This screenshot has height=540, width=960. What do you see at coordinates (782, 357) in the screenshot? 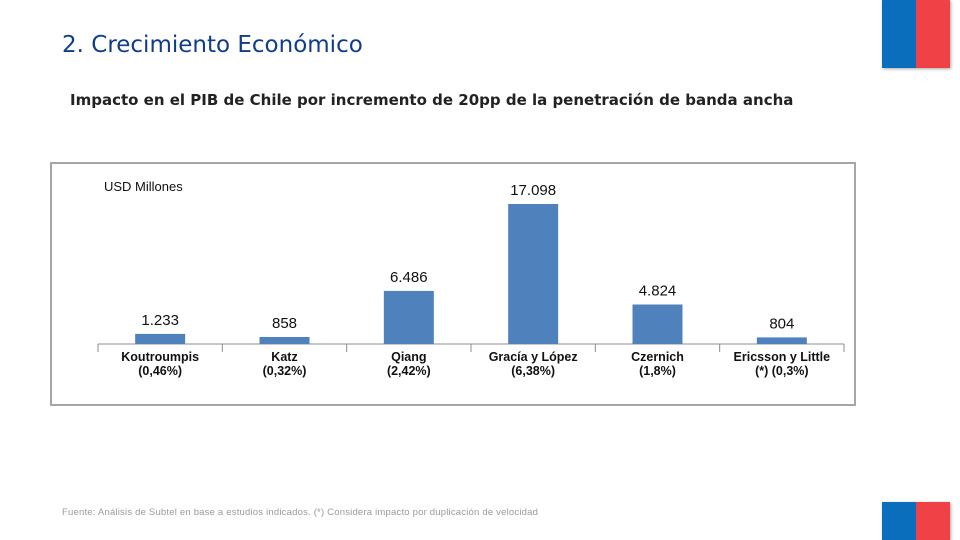
I see `x-tick-label: Ericsson y Little` at bounding box center [782, 357].